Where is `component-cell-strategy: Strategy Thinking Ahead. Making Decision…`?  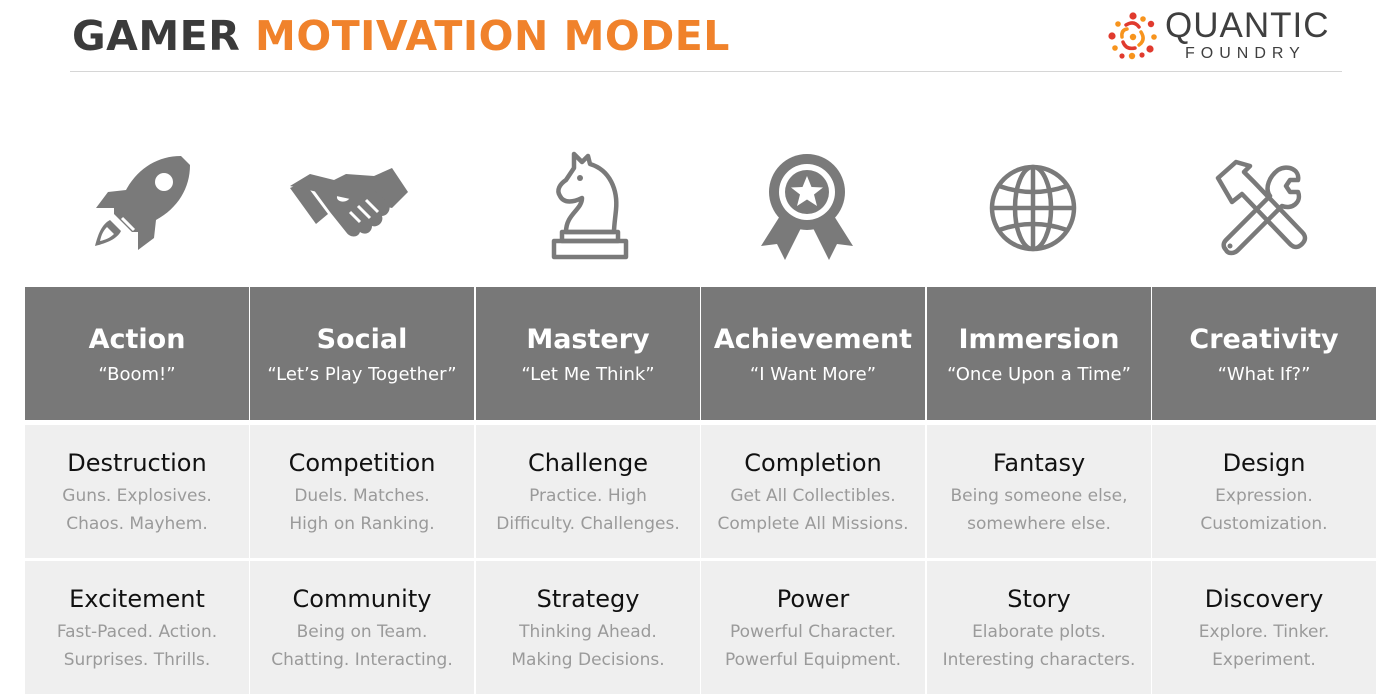 component-cell-strategy: Strategy Thinking Ahead. Making Decision… is located at coordinates (588, 627).